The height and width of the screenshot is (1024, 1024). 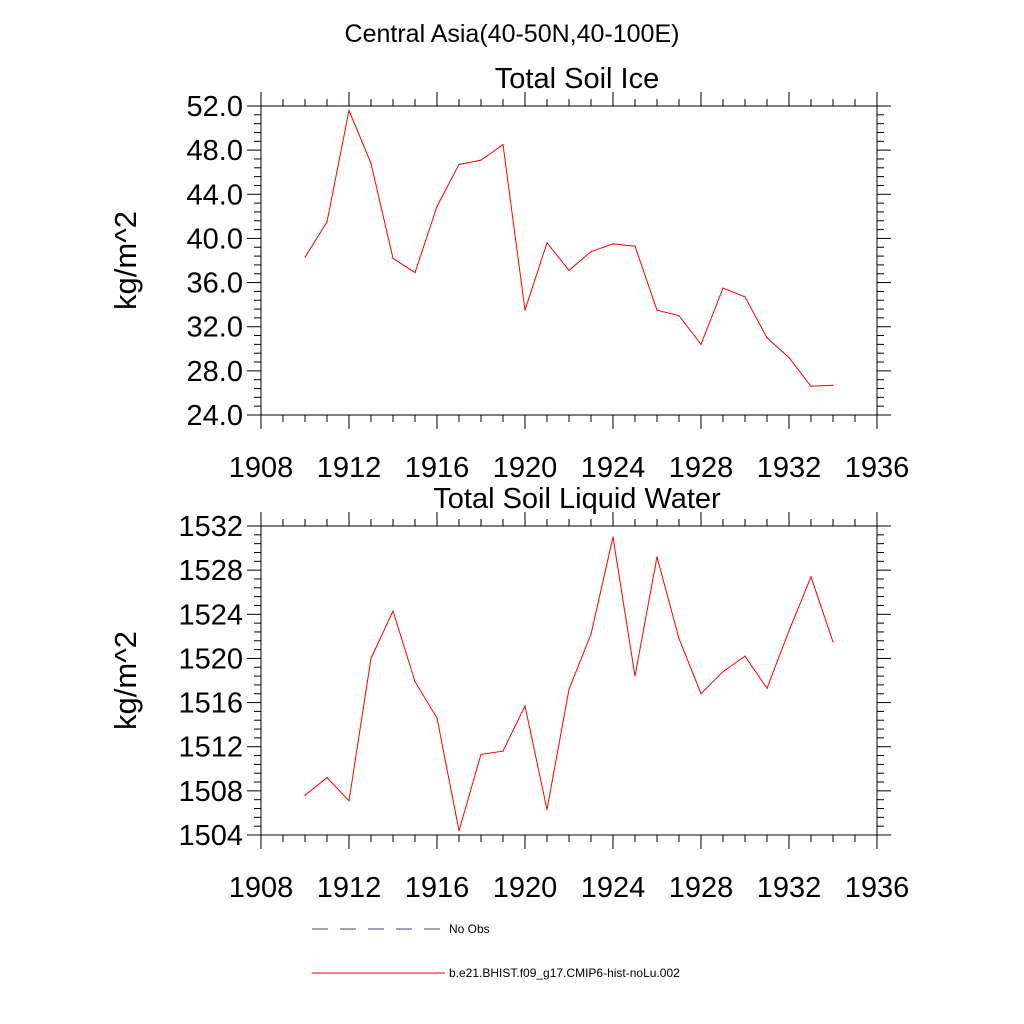 I want to click on y-tick-label: 28.0, so click(x=215, y=372).